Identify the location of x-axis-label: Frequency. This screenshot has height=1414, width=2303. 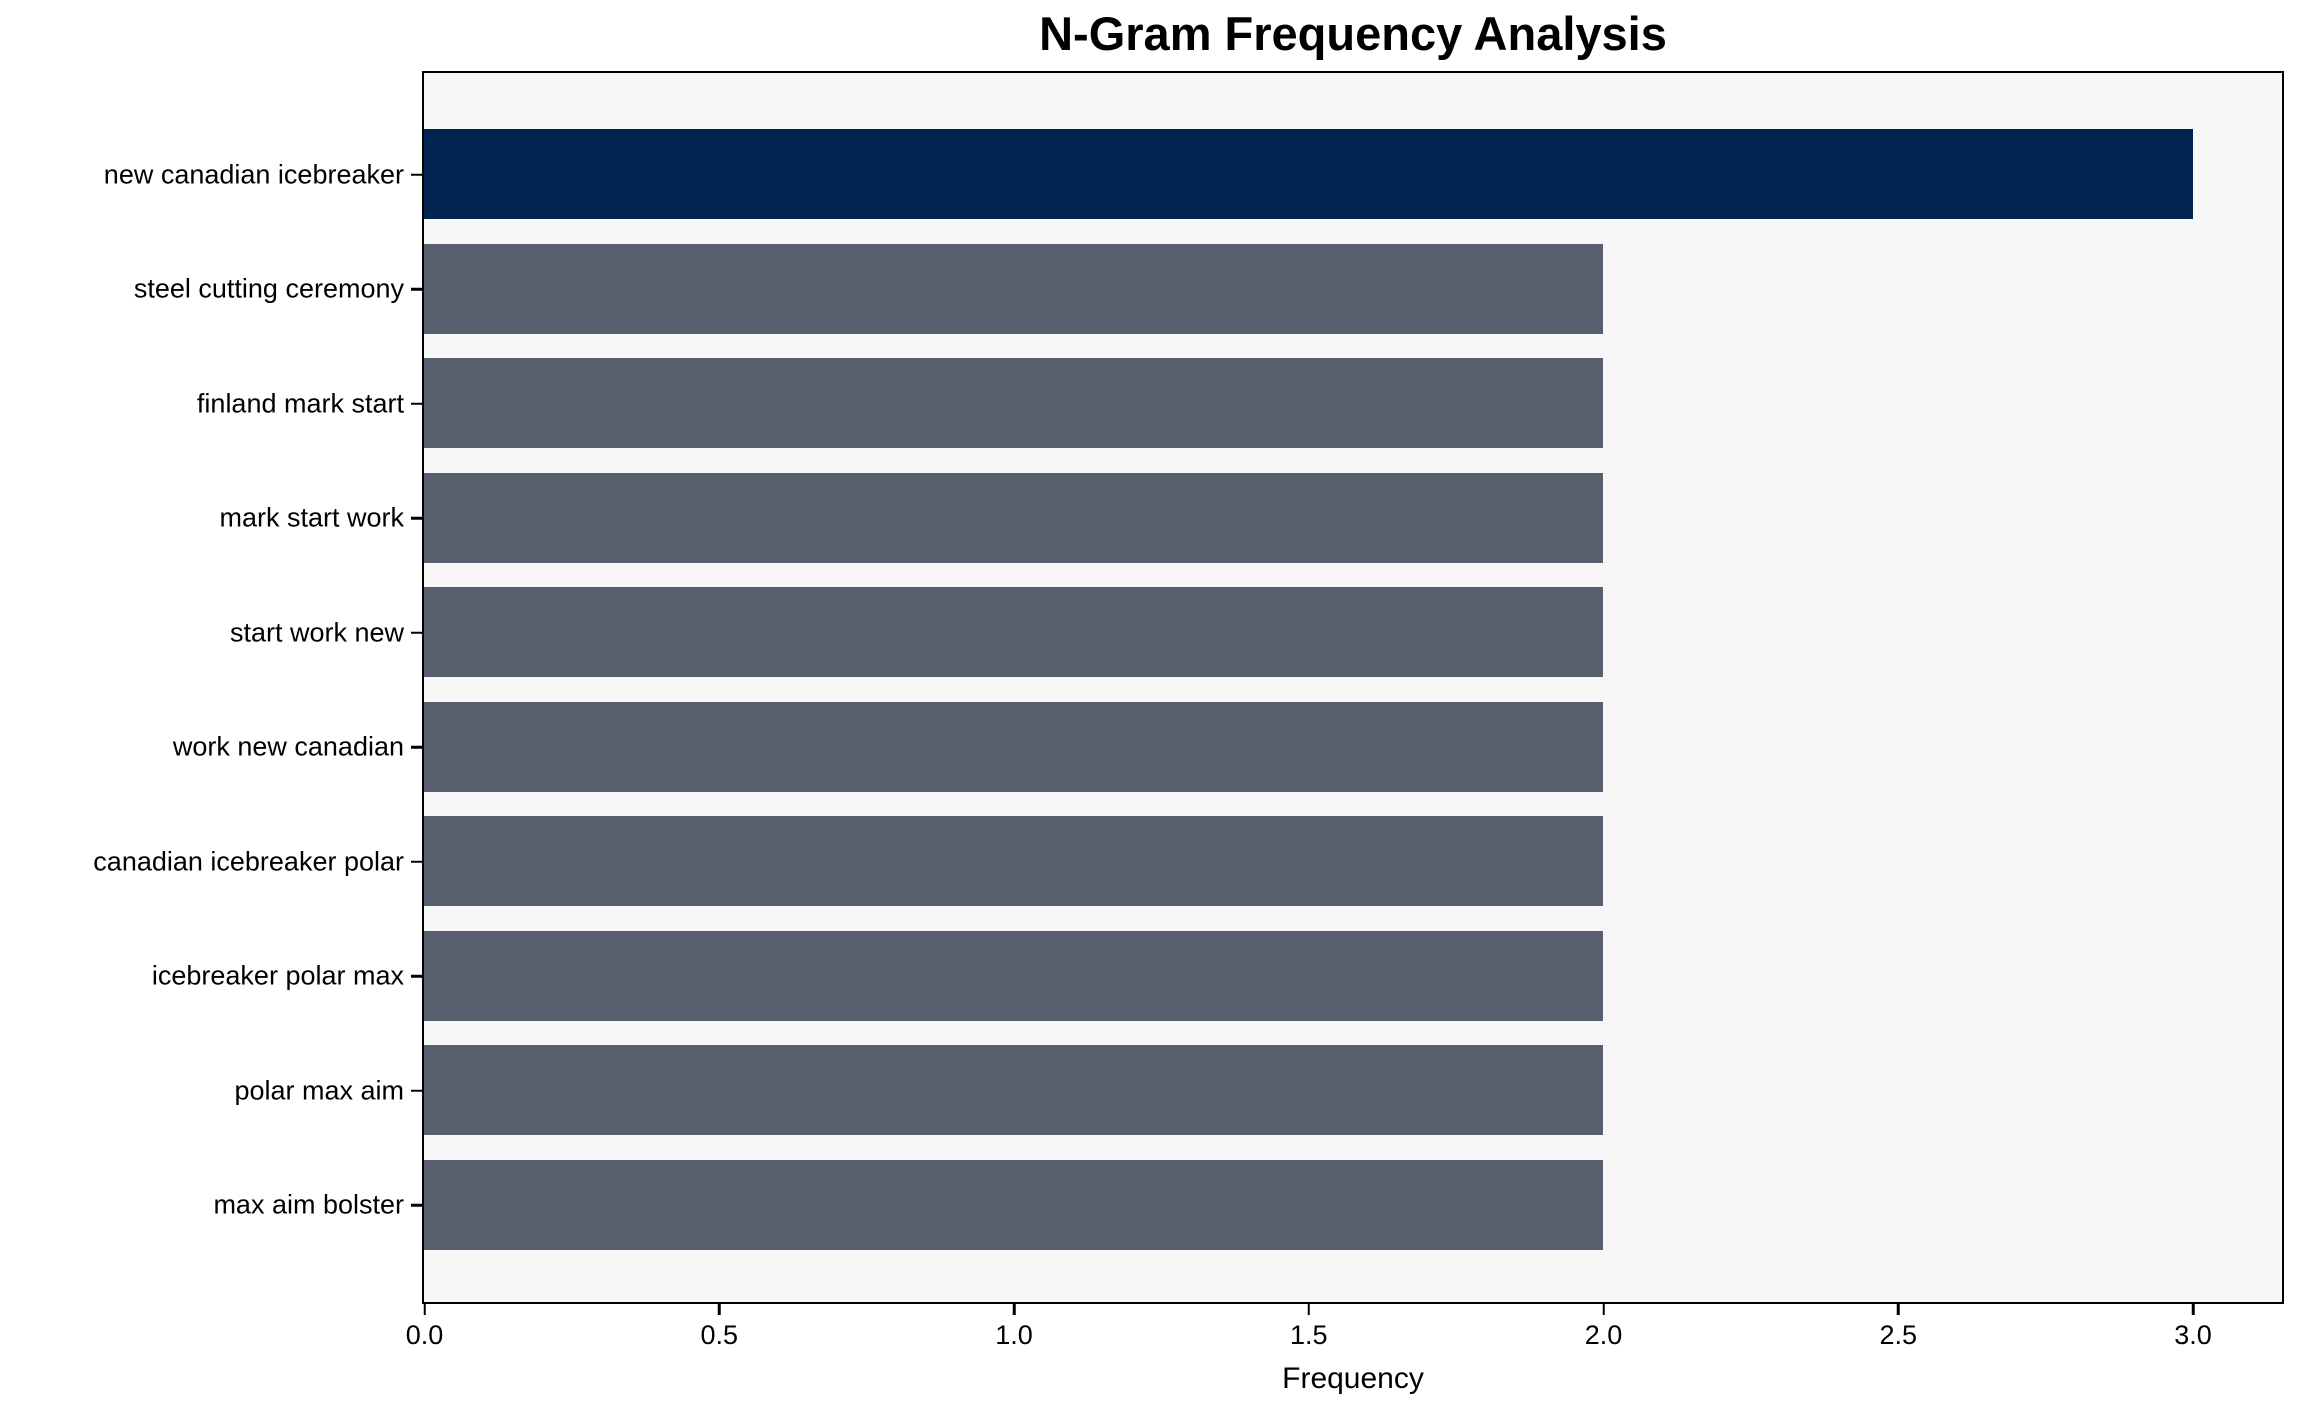
(1353, 1378).